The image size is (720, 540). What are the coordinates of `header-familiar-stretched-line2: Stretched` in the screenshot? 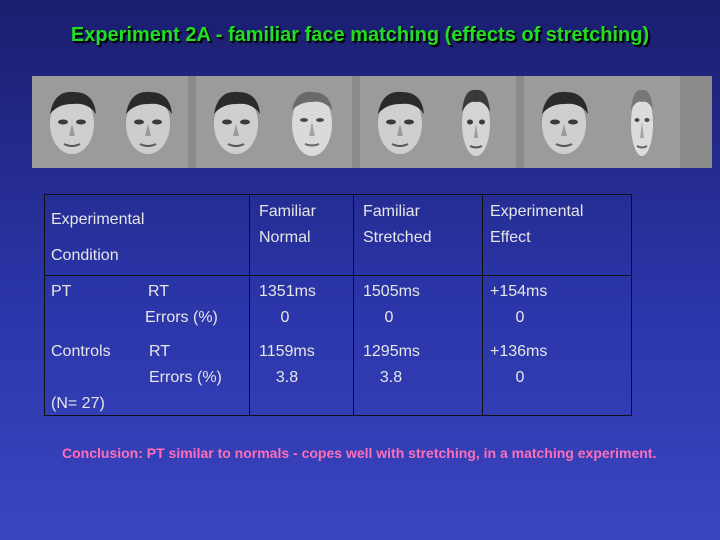 It's located at (397, 237).